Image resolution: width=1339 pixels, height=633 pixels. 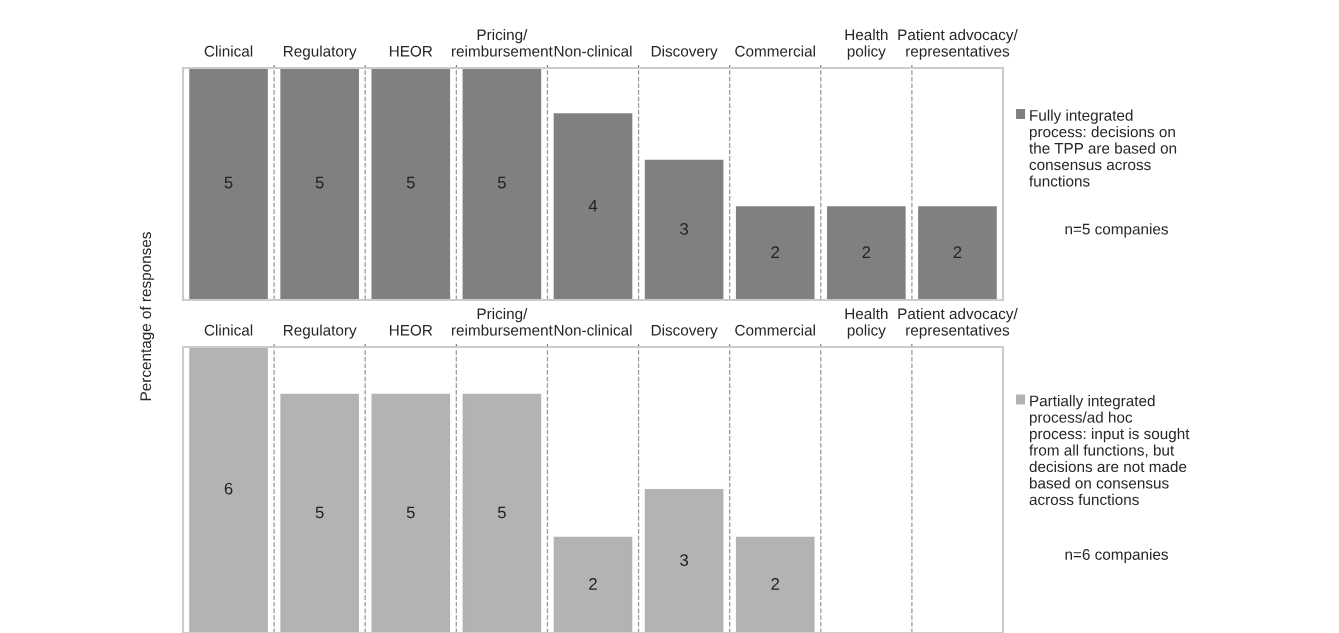 I want to click on legend-label: Partially integrated process/ad hoc process: input is sought from all functions, but decisions are not made based on consensus across functions, so click(x=1109, y=450).